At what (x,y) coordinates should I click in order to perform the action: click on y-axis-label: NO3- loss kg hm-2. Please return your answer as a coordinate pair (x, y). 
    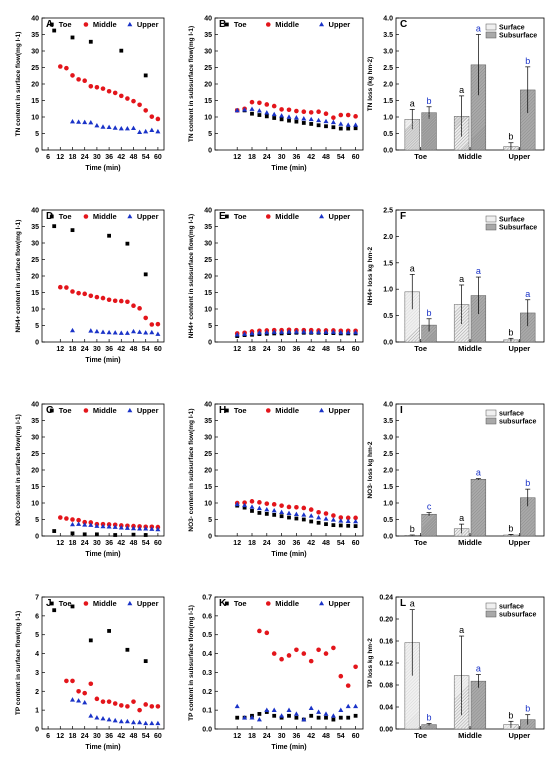
    Looking at the image, I should click on (370, 469).